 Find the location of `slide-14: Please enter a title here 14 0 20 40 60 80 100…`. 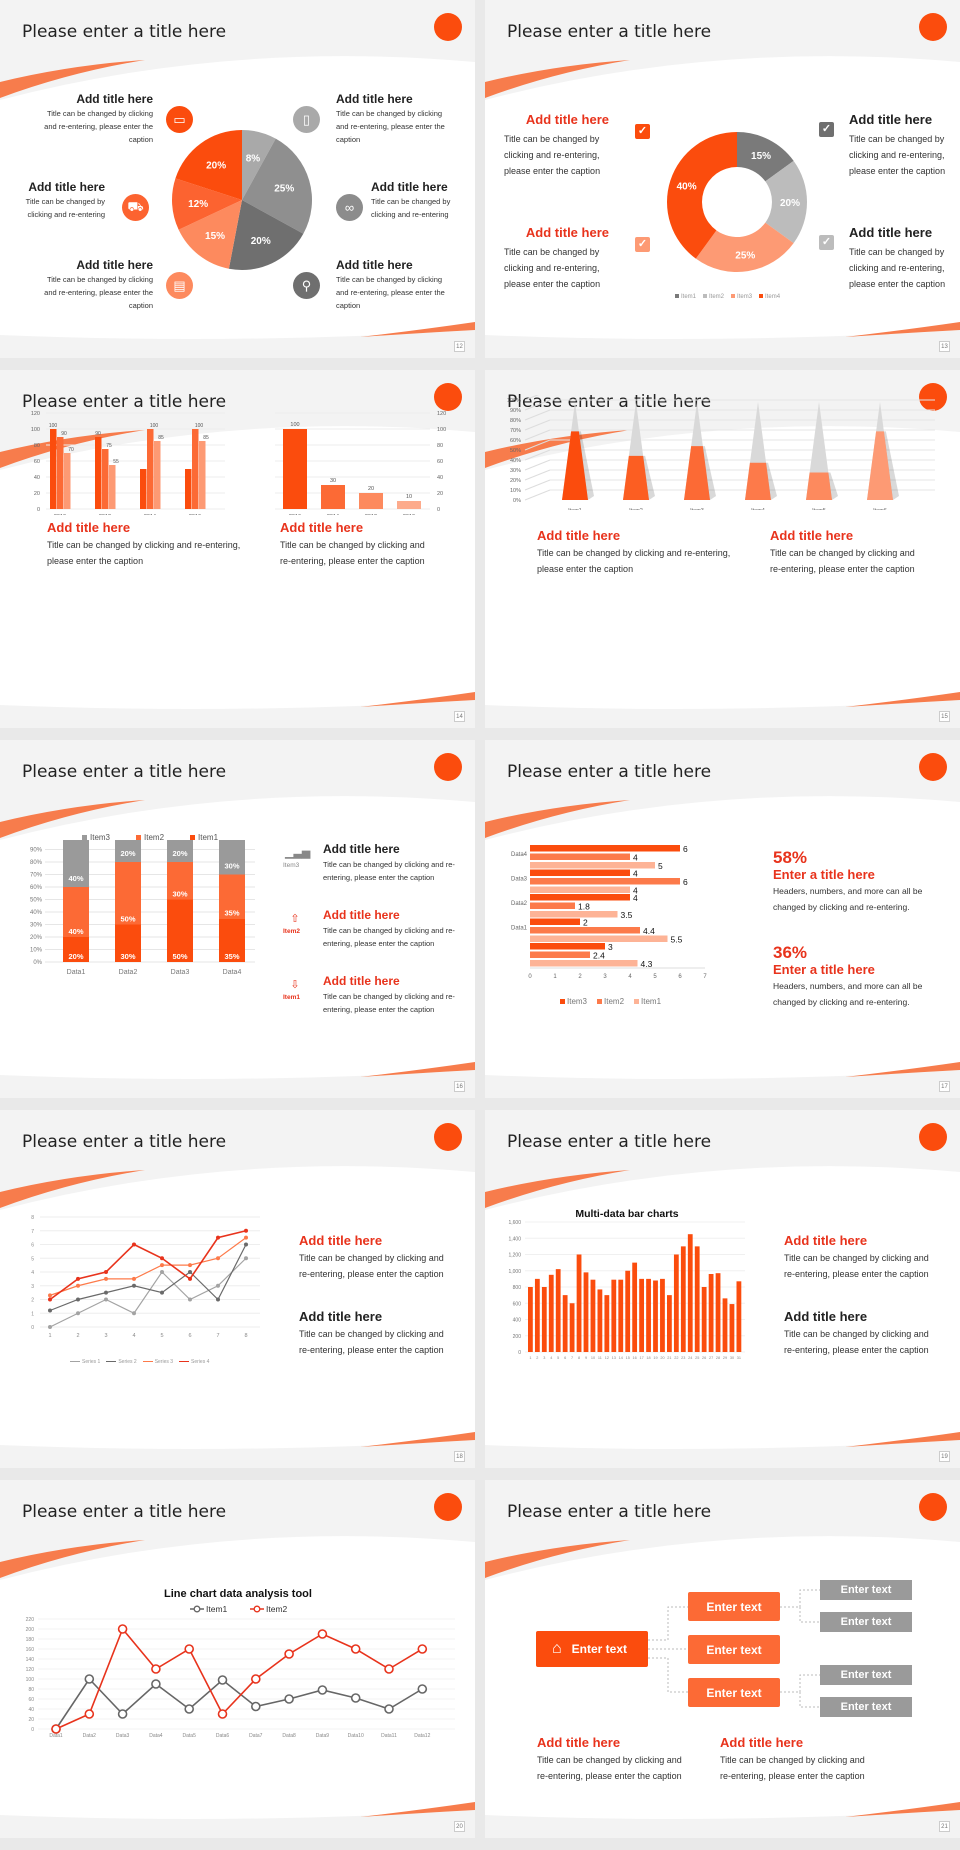

slide-14: Please enter a title here 14 0 20 40 60 80 100… is located at coordinates (237, 549).